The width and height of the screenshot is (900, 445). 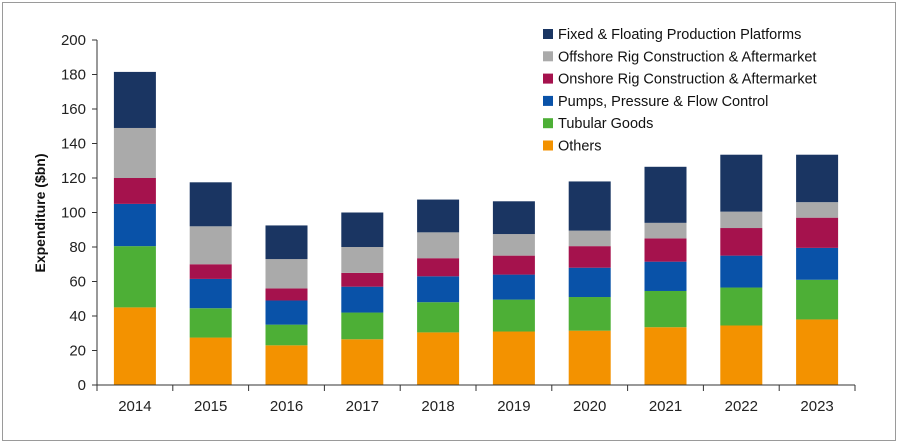 What do you see at coordinates (40, 212) in the screenshot?
I see `y-axis-label: Expenditure ($bn)` at bounding box center [40, 212].